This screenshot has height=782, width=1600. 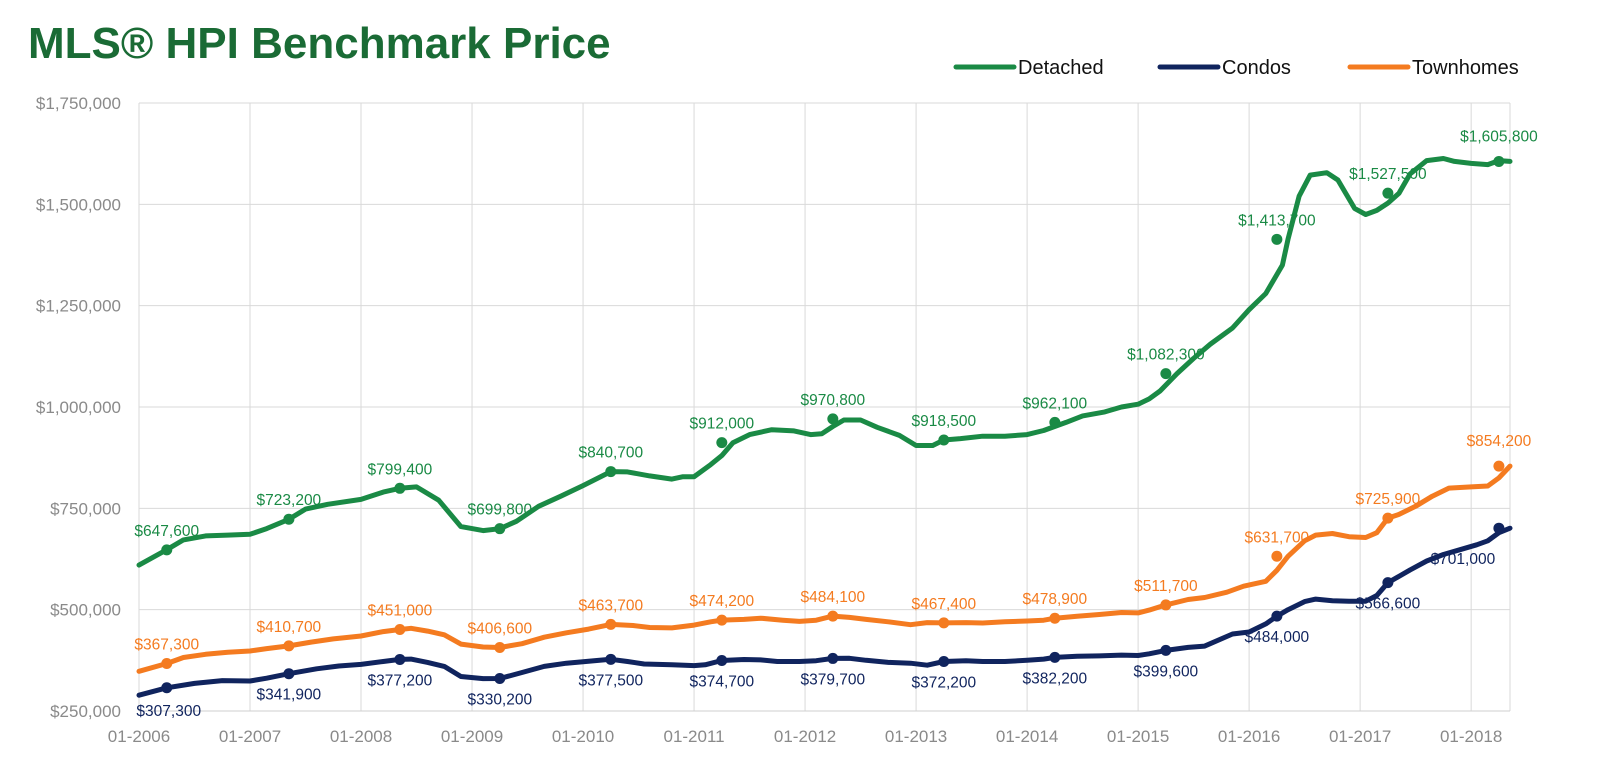 I want to click on data-label-townhomes: $467,400, so click(x=944, y=604).